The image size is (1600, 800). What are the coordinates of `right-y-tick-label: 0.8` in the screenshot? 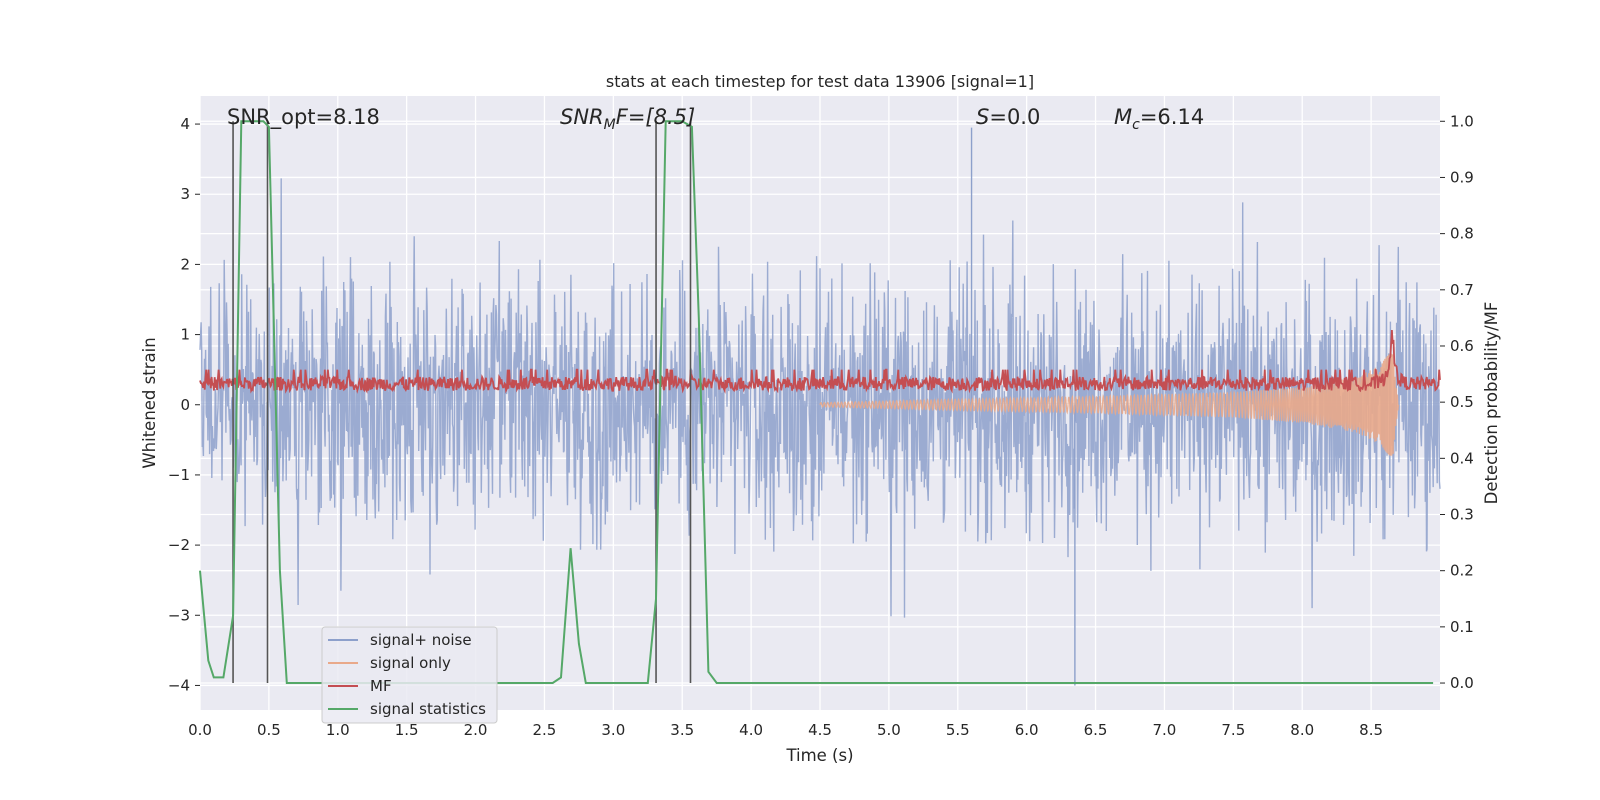 It's located at (1462, 234).